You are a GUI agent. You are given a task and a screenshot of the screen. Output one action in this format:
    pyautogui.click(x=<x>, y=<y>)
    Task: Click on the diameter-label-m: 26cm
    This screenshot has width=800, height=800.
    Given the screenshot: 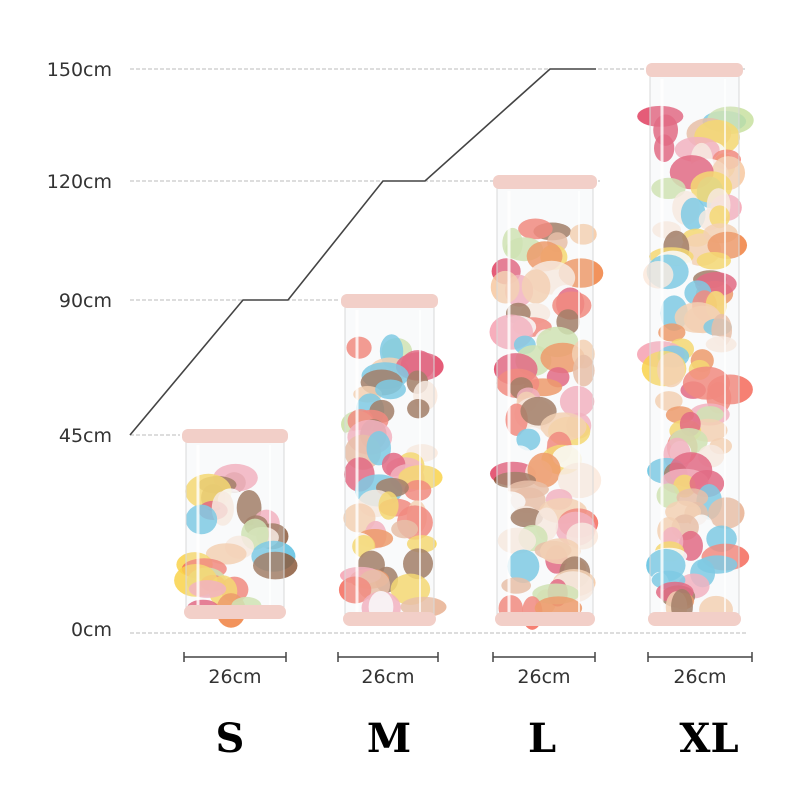 What is the action you would take?
    pyautogui.click(x=387, y=677)
    